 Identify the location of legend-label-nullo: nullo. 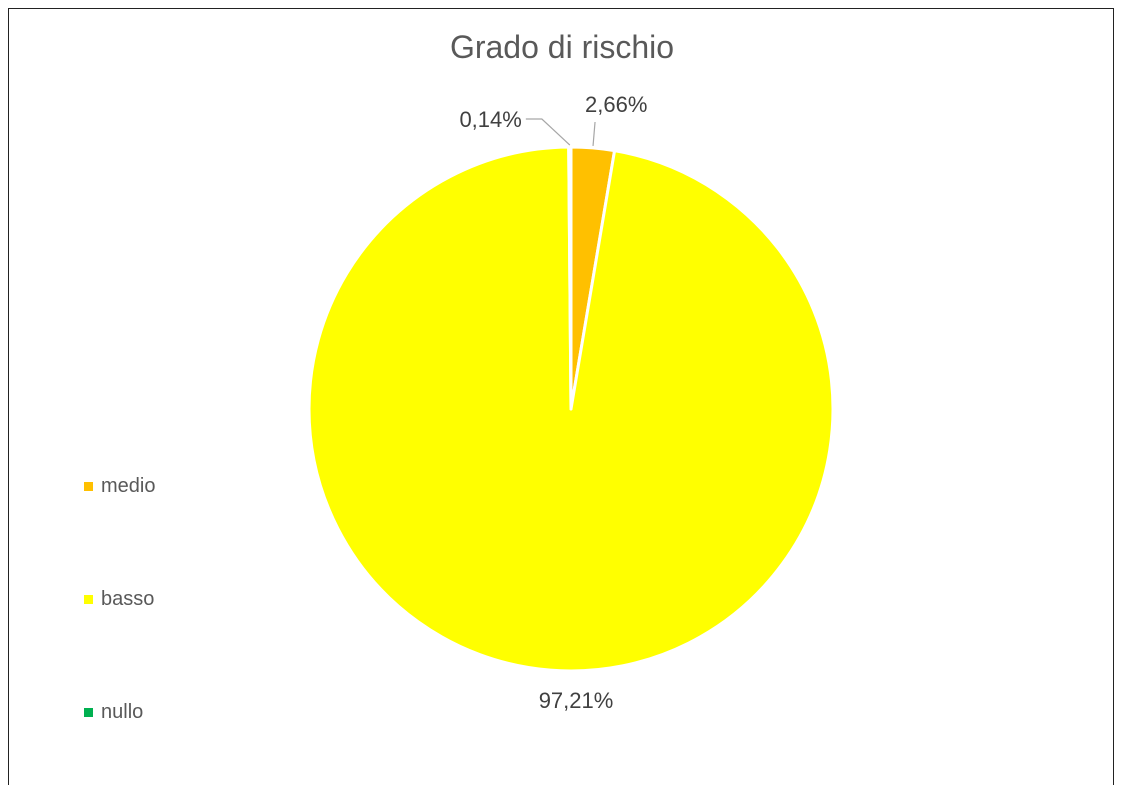
(122, 712).